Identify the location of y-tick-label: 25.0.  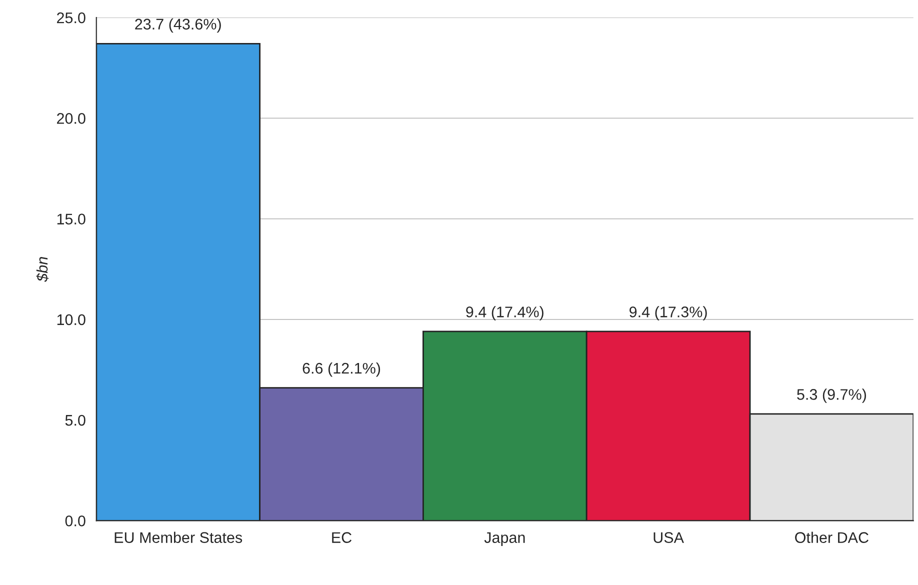
(71, 18).